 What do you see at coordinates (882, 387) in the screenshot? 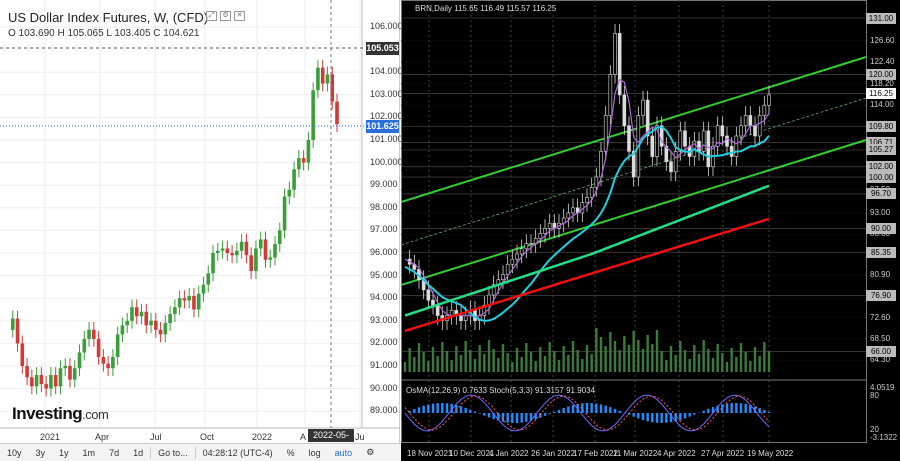
I see `osma-level-label: 4.0519` at bounding box center [882, 387].